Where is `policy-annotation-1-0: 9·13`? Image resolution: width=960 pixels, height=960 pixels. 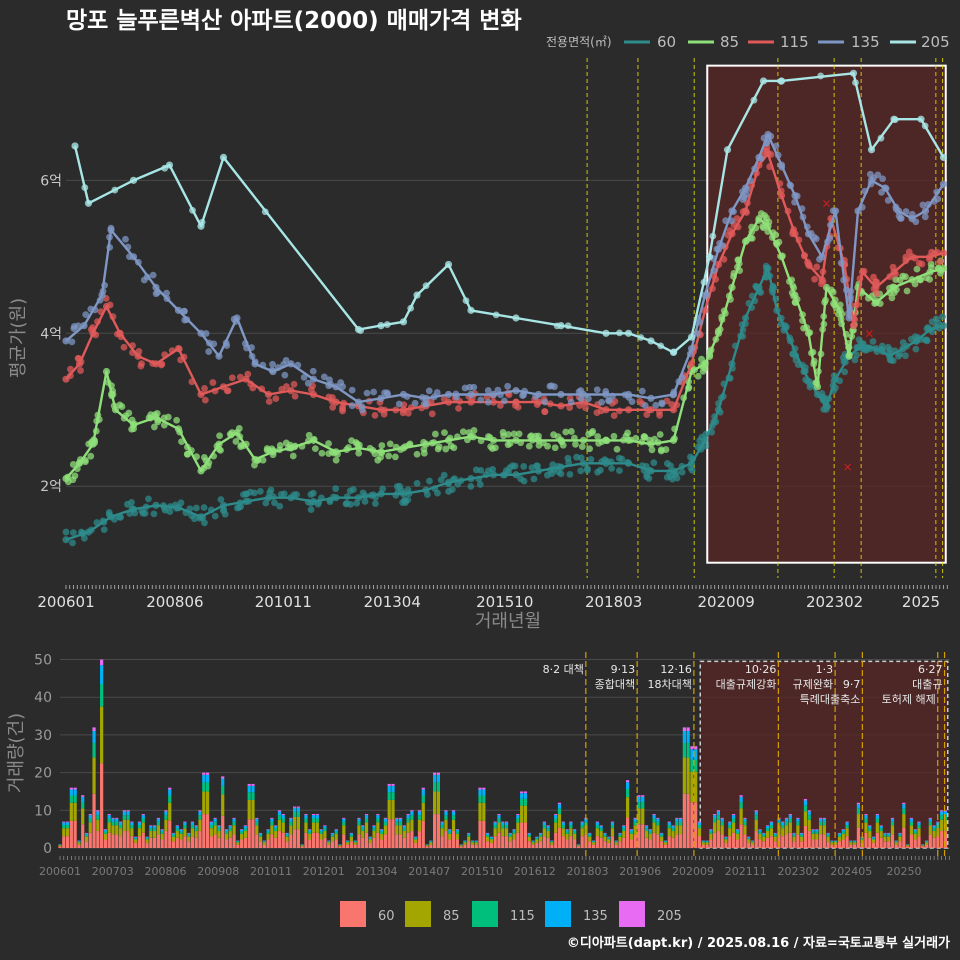
policy-annotation-1-0: 9·13 is located at coordinates (623, 669).